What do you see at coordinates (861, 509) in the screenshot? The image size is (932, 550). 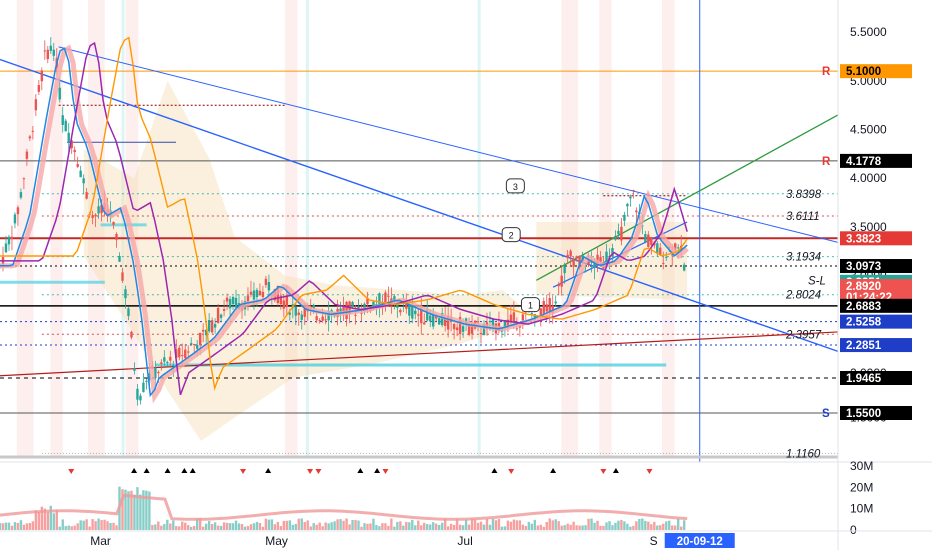 I see `volume-tick-2: 10M` at bounding box center [861, 509].